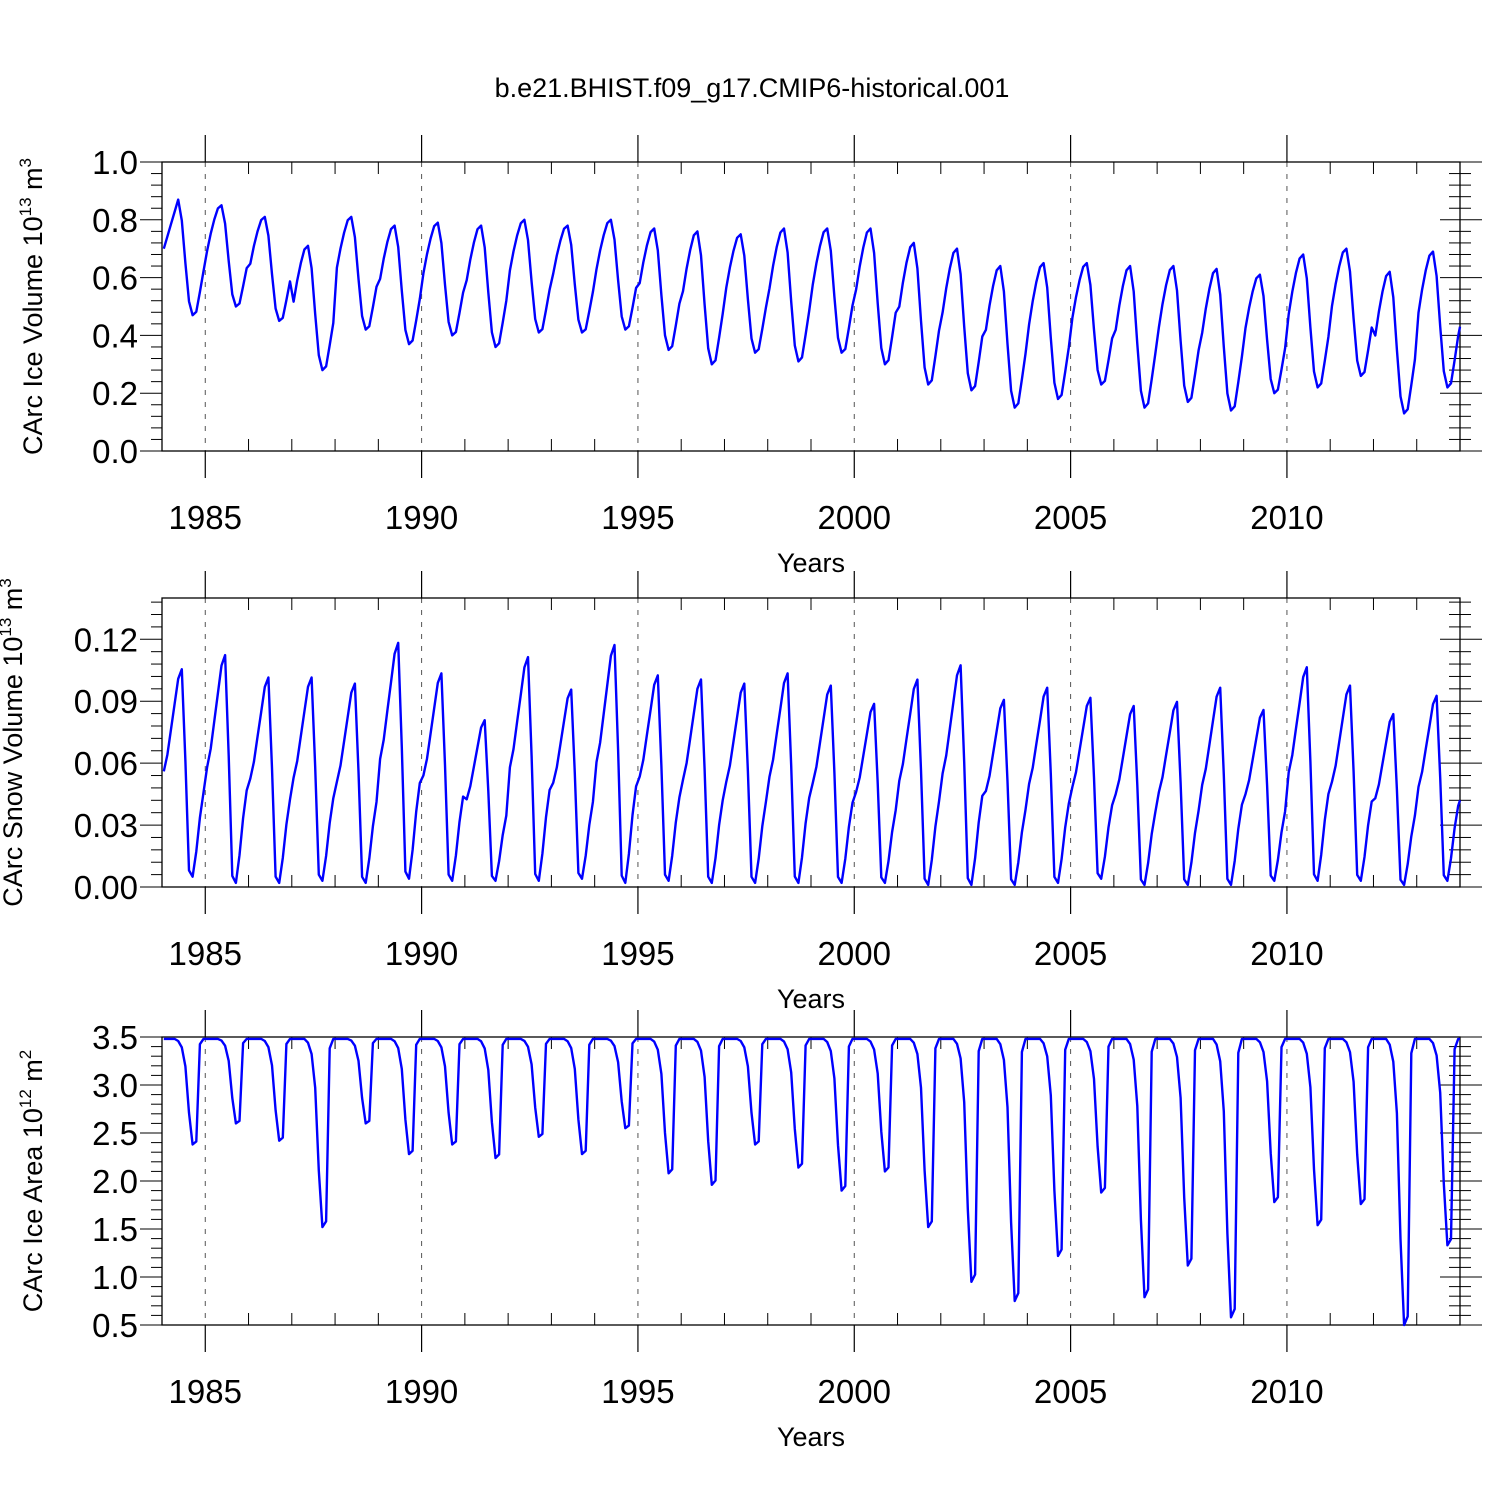 This screenshot has height=1500, width=1500. What do you see at coordinates (14, 772) in the screenshot?
I see `y-axis-label-main: CArc Snow Volume 10` at bounding box center [14, 772].